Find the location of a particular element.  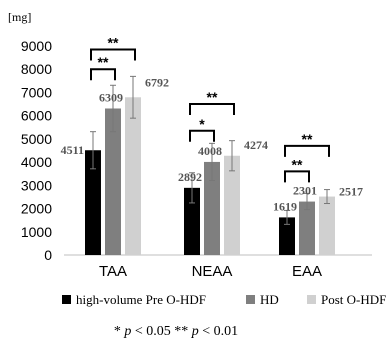

y-tick-label: 0 is located at coordinates (48, 255).